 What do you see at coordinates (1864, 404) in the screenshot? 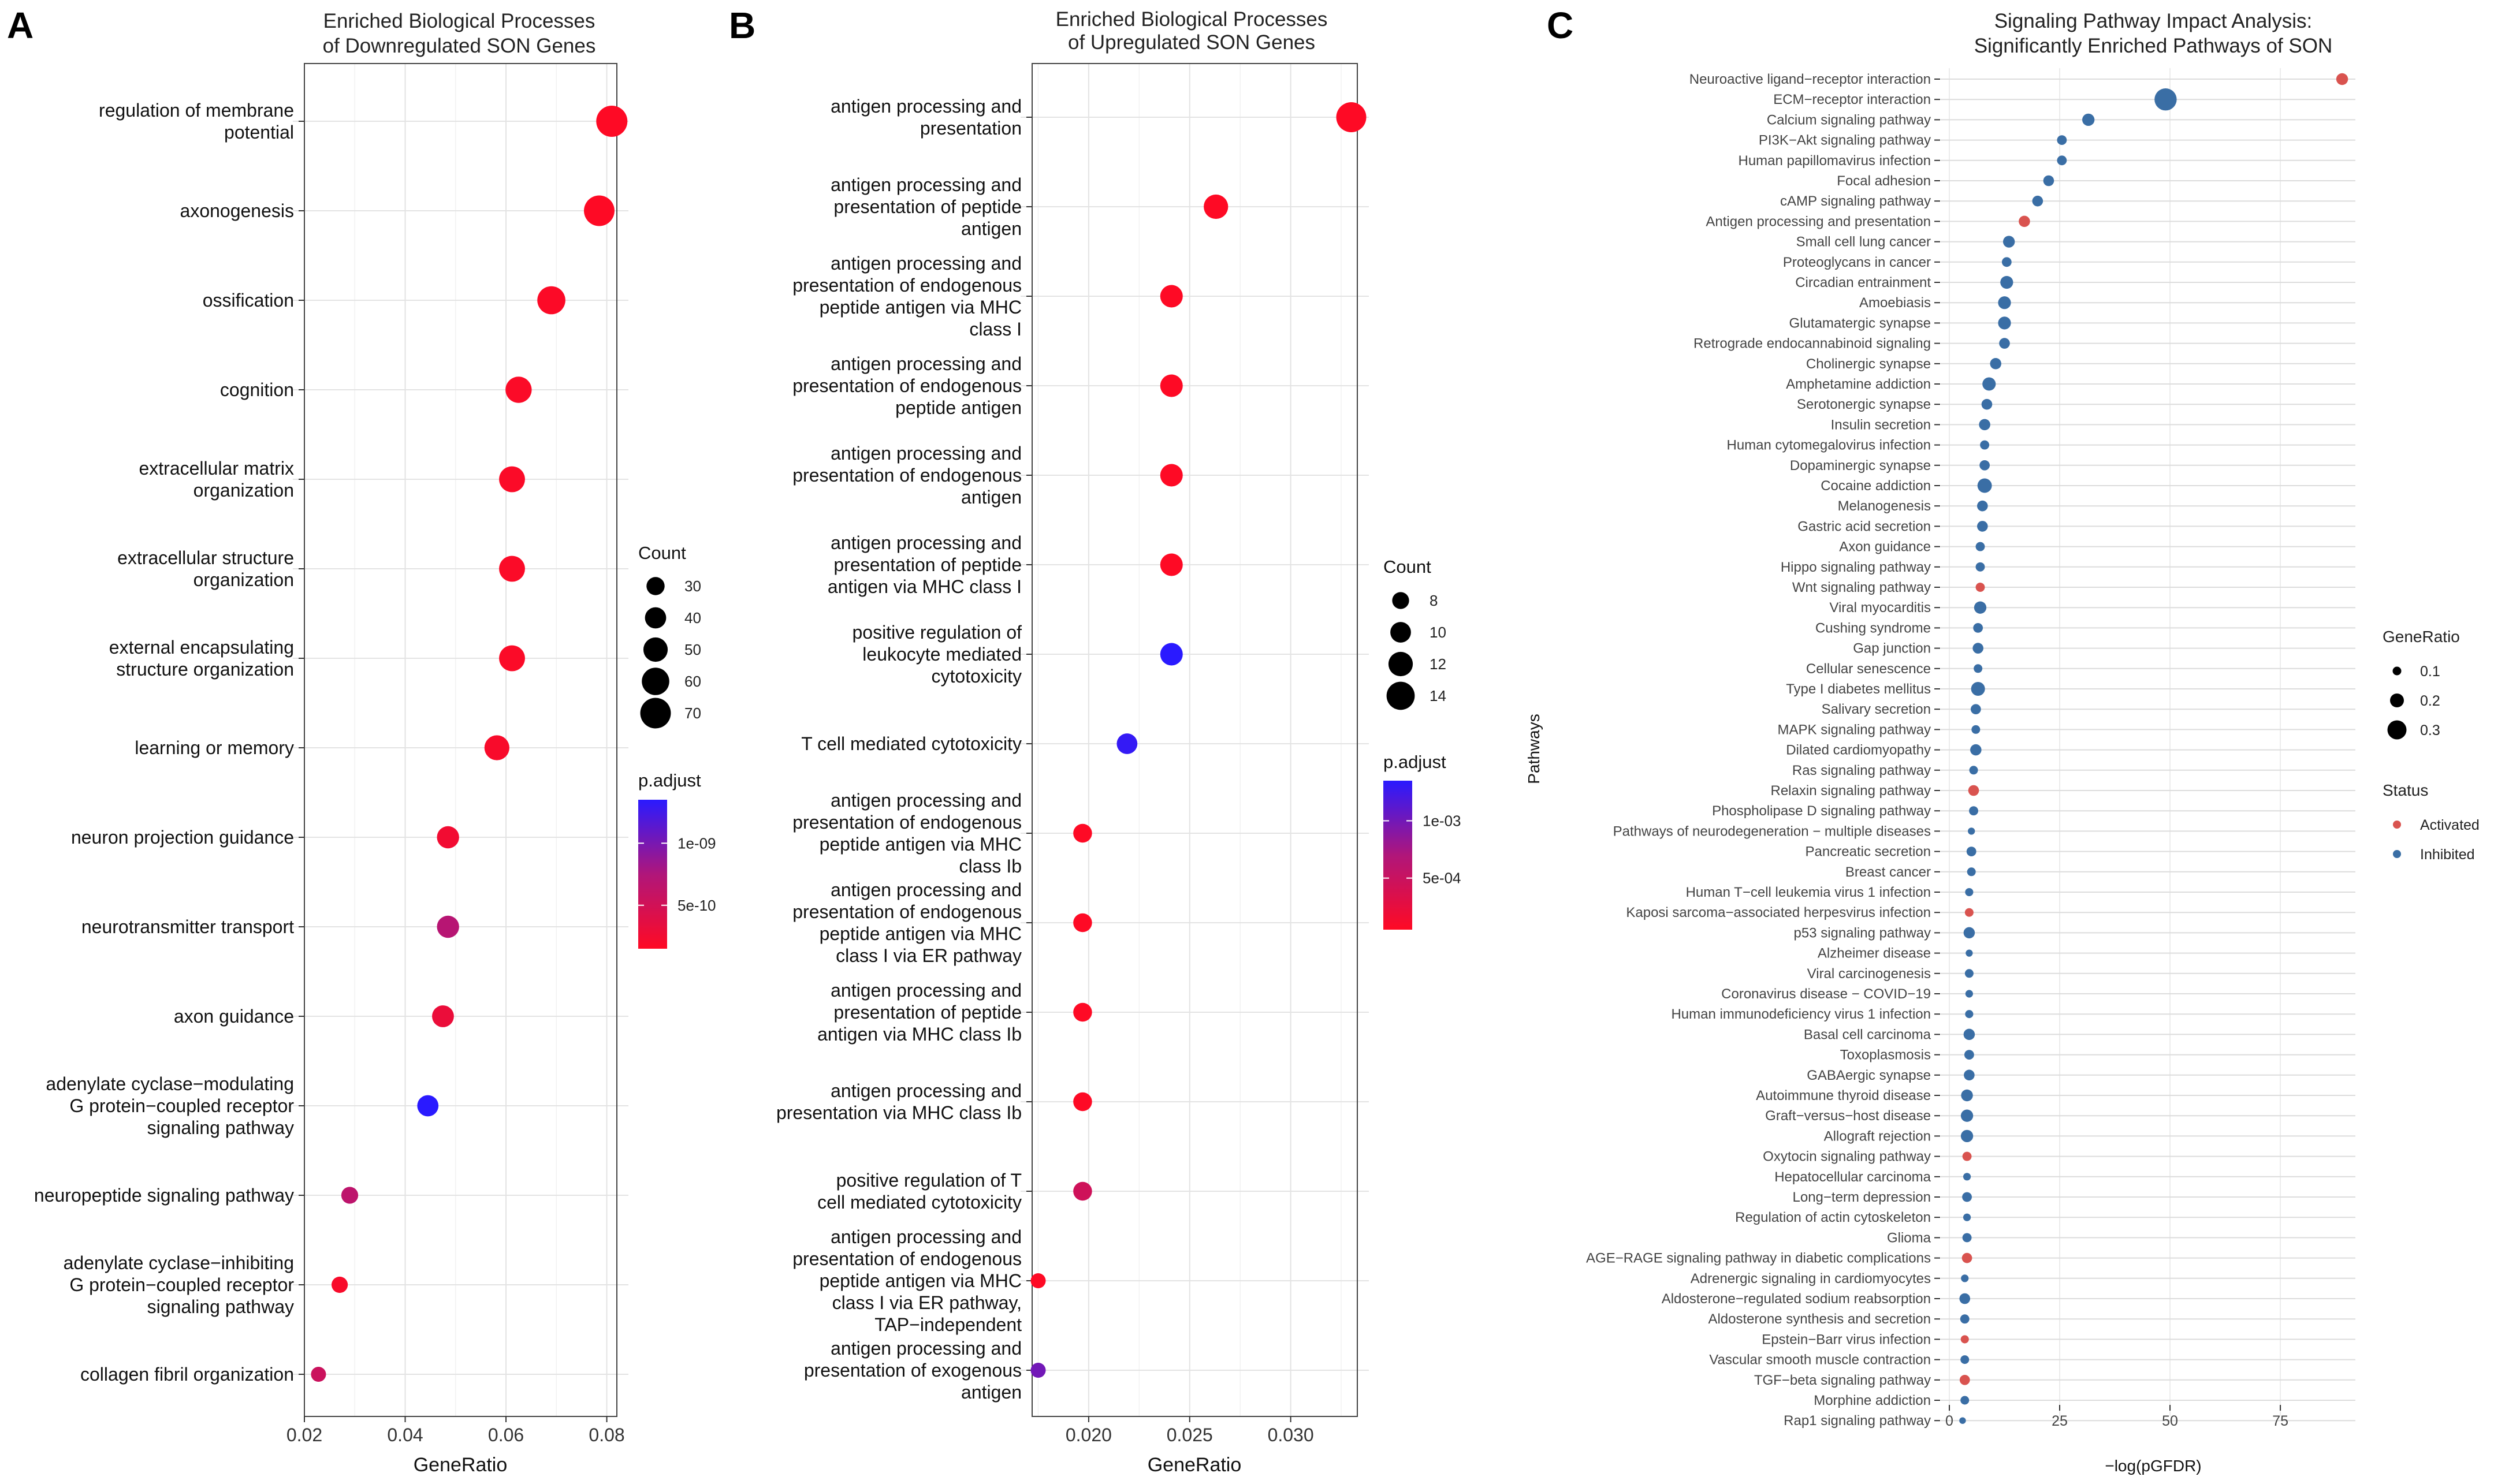
I see `c-pathway-label: Serotonergic synapse` at bounding box center [1864, 404].